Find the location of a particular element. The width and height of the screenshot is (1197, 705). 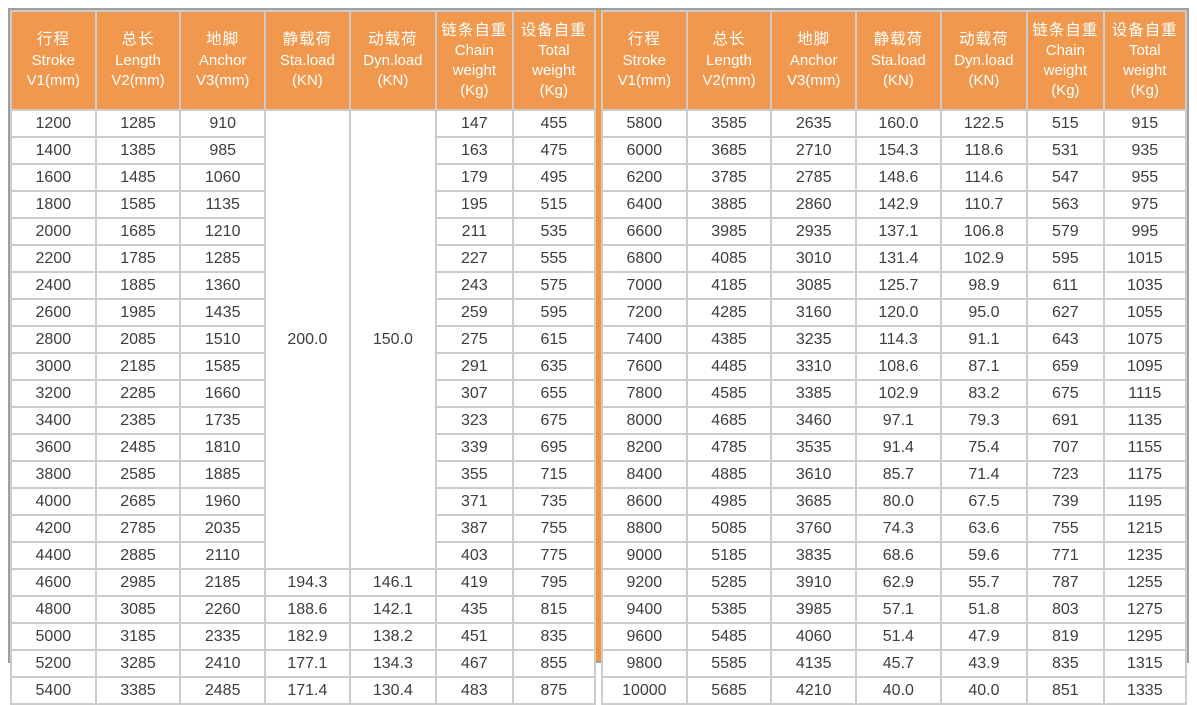

cell-length: 1785 is located at coordinates (138, 258).